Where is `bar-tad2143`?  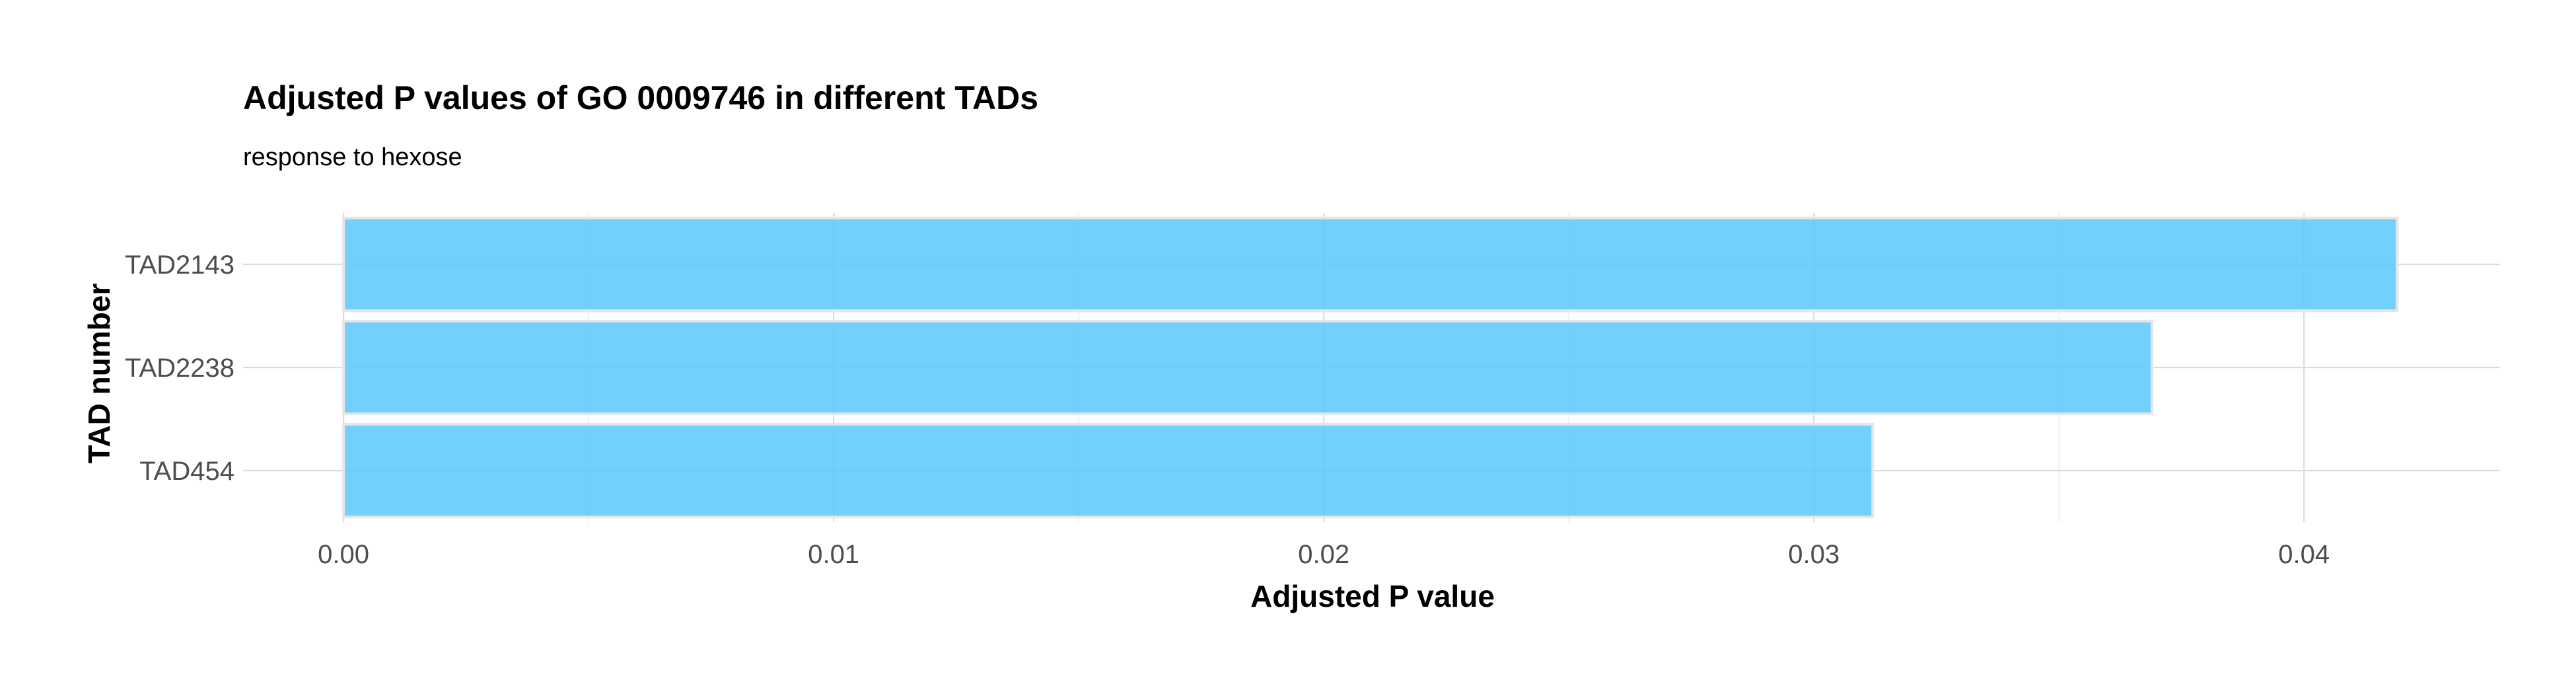
bar-tad2143 is located at coordinates (1370, 264).